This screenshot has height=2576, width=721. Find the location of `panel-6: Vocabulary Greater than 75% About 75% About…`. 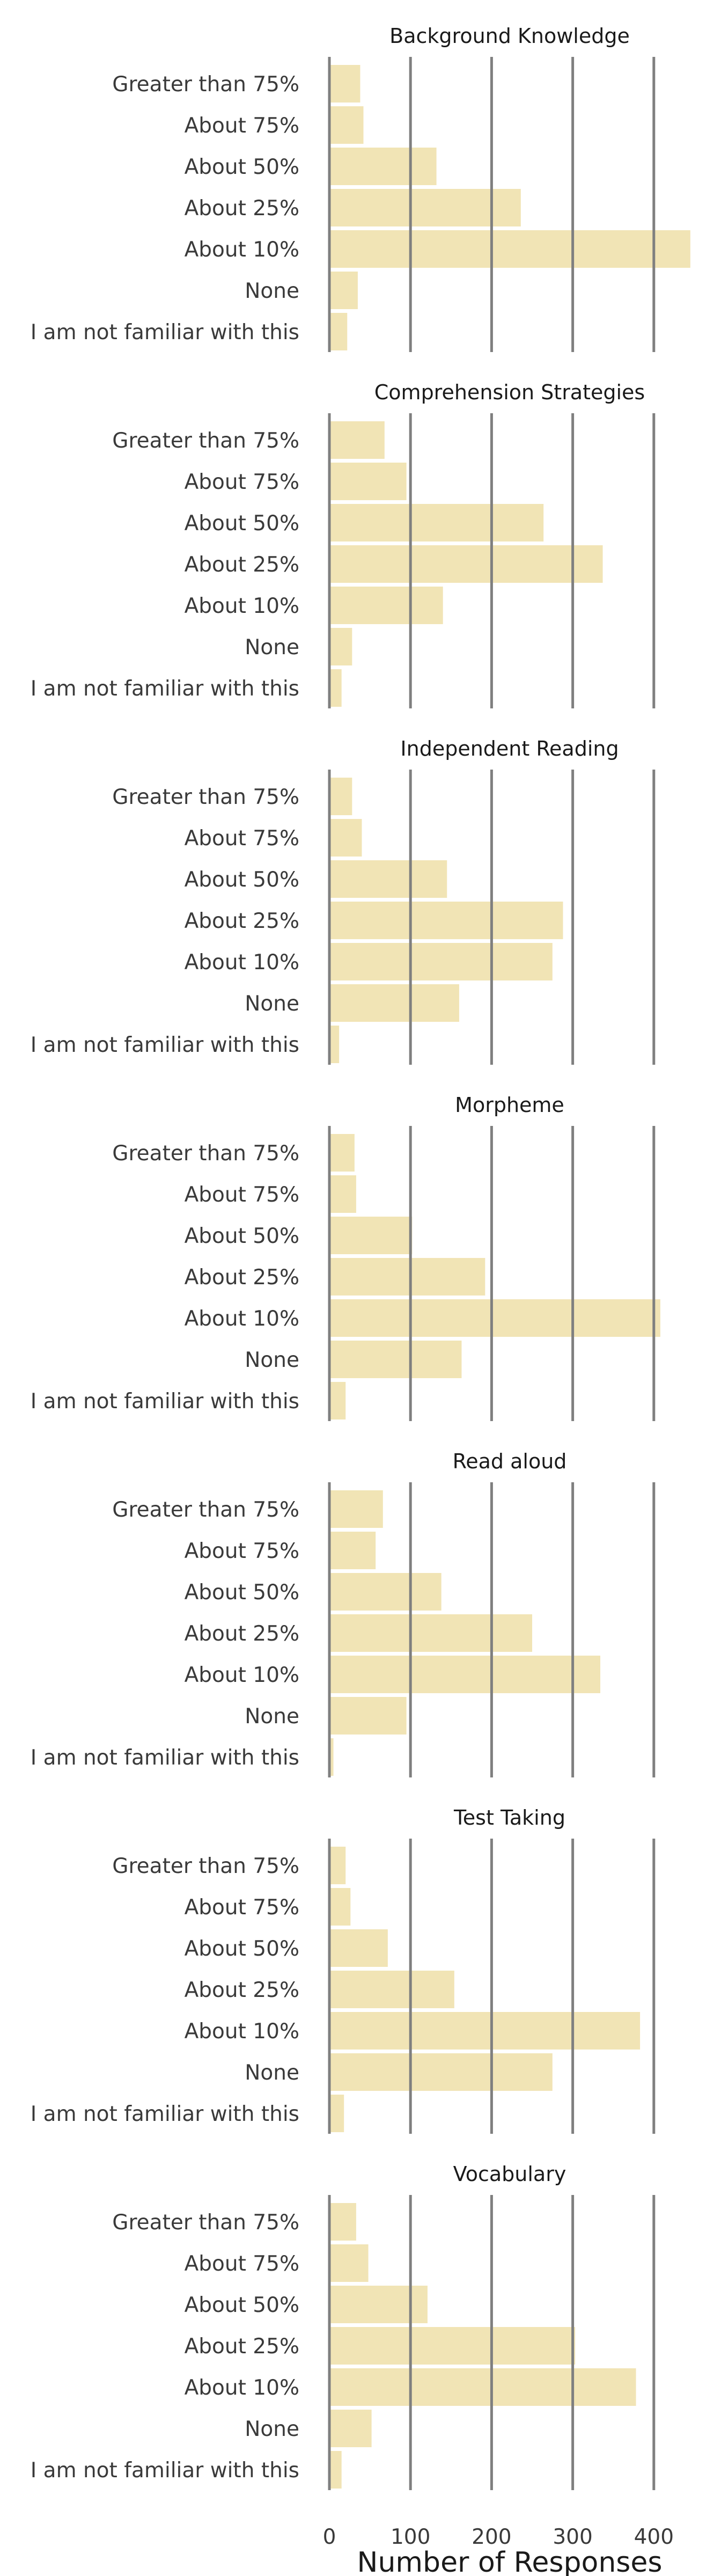

panel-6: Vocabulary Greater than 75% About 75% About… is located at coordinates (343, 2326).